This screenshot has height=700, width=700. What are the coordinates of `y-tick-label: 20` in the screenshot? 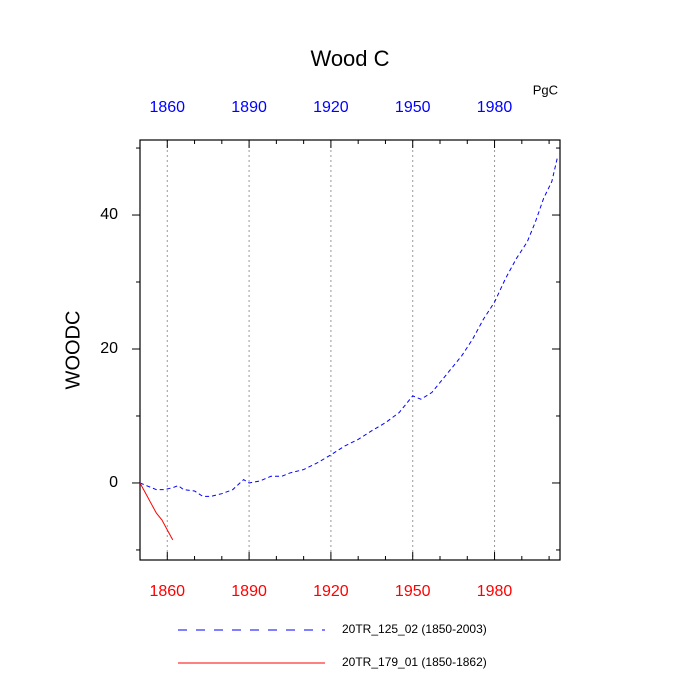 It's located at (109, 348).